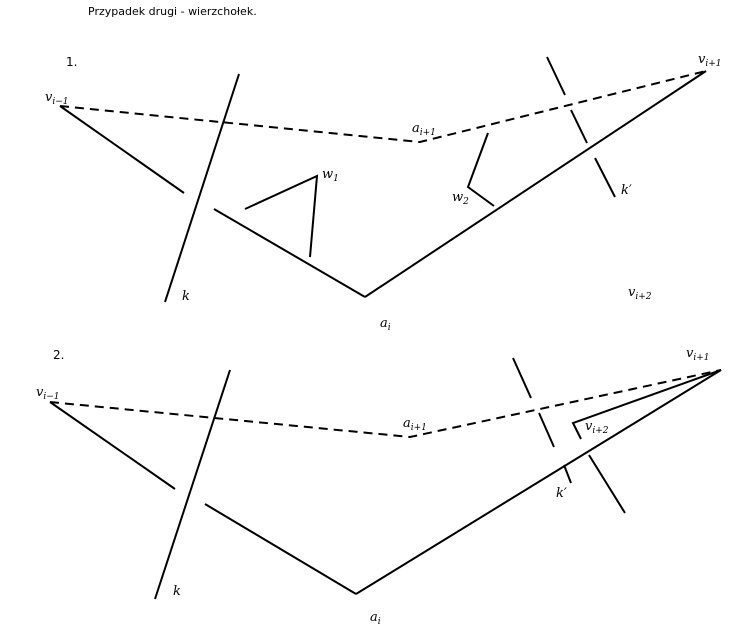 The width and height of the screenshot is (745, 632). I want to click on panel-2-label-v-next: vi+1, so click(698, 354).